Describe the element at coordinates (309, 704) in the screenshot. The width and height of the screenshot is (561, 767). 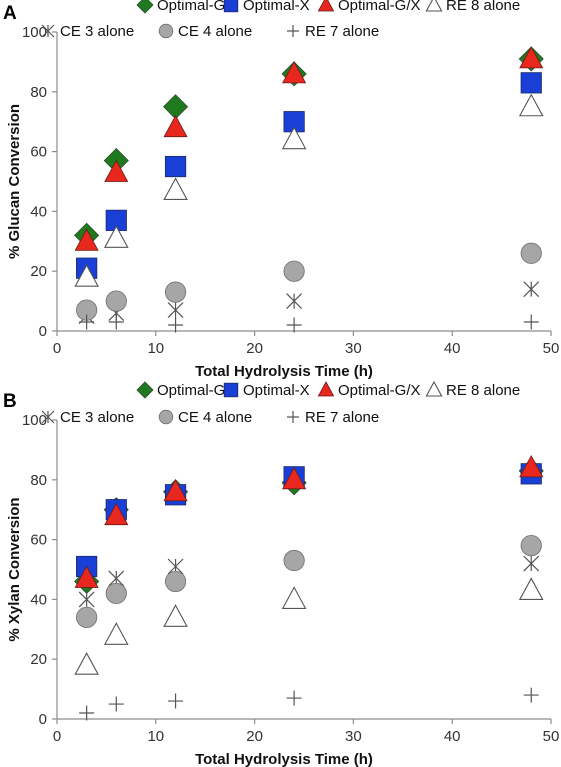
I see `panel-b-series-re-7-alone` at that location.